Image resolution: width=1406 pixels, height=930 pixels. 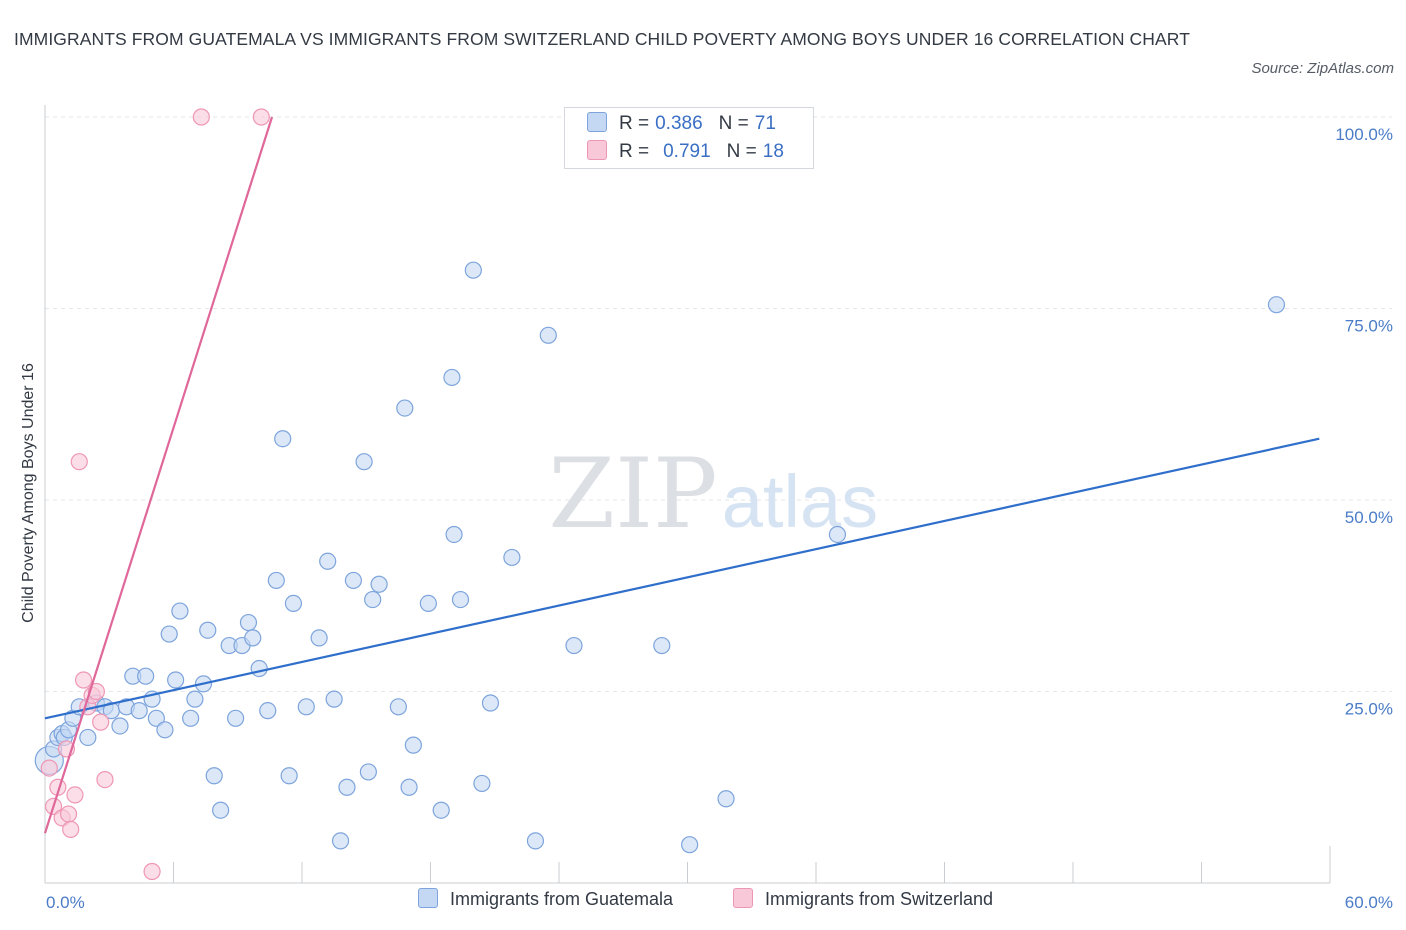 What do you see at coordinates (597, 122) in the screenshot?
I see `legend-swatch-guatemala` at bounding box center [597, 122].